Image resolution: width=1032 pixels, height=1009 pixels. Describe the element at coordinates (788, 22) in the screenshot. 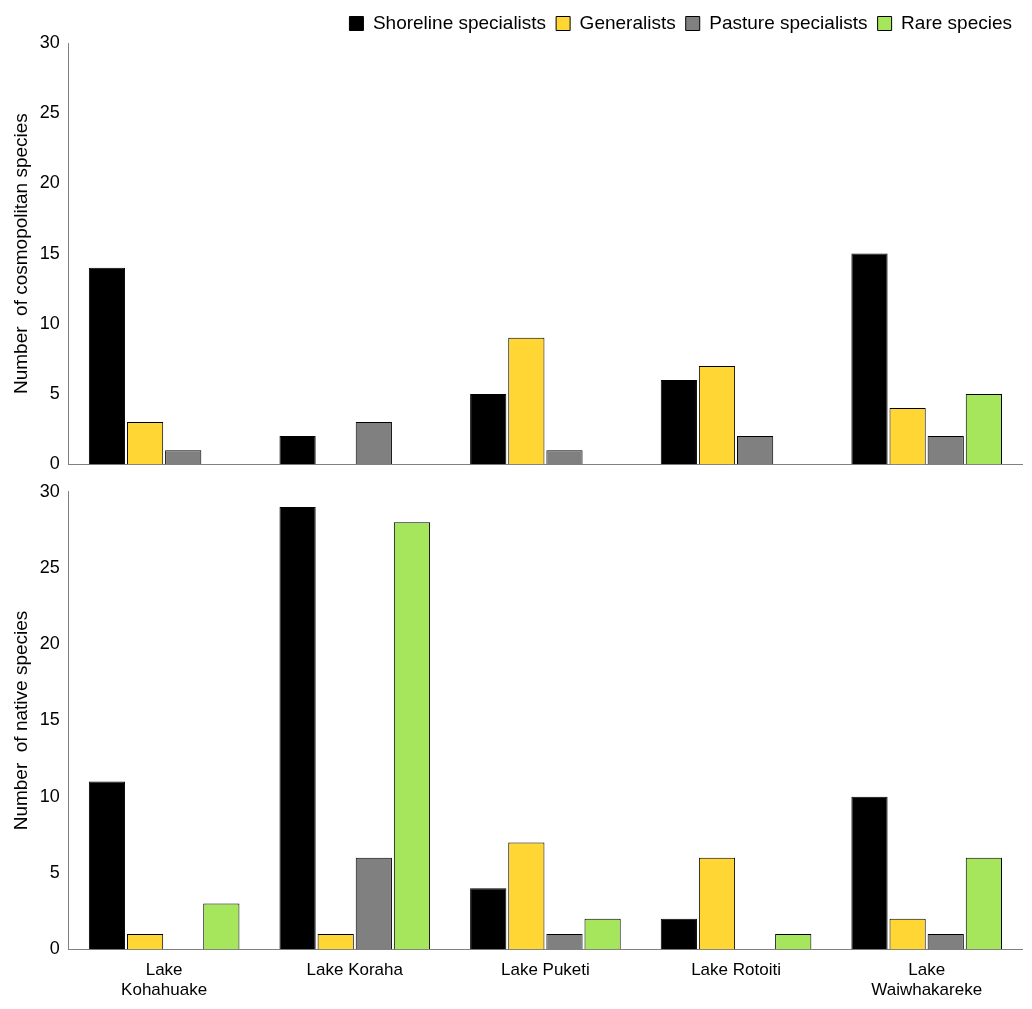

I see `legend-label: Pasture specialists` at that location.